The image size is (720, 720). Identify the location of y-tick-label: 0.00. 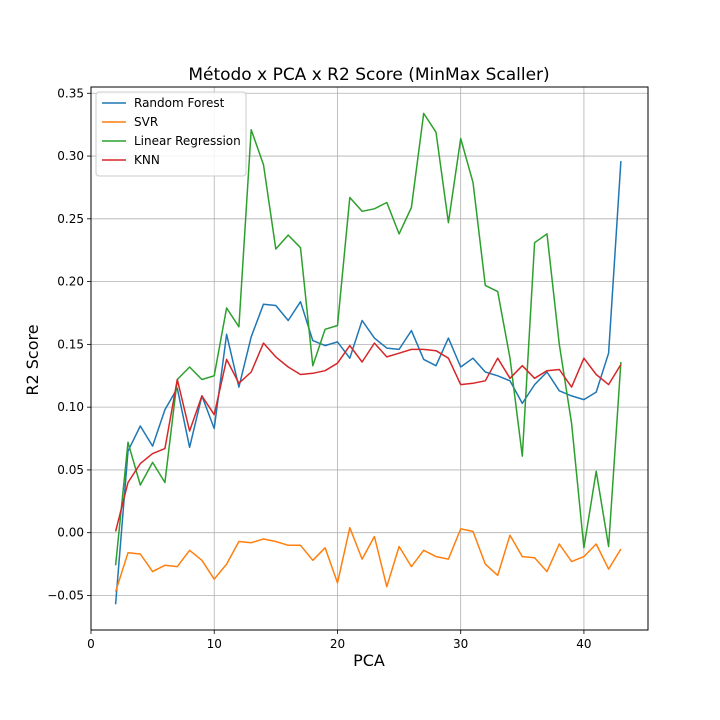
(70, 533).